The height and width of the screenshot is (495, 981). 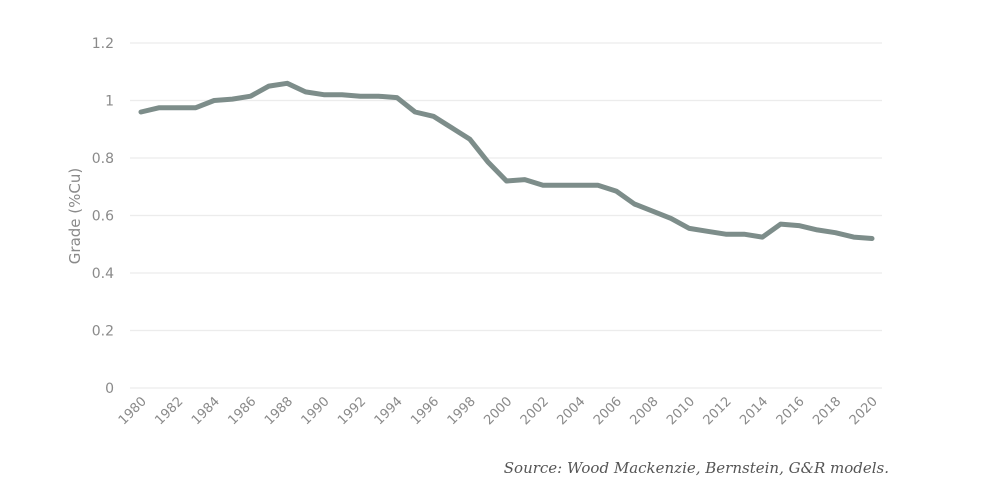 What do you see at coordinates (571, 411) in the screenshot?
I see `x-tick-label: 2004` at bounding box center [571, 411].